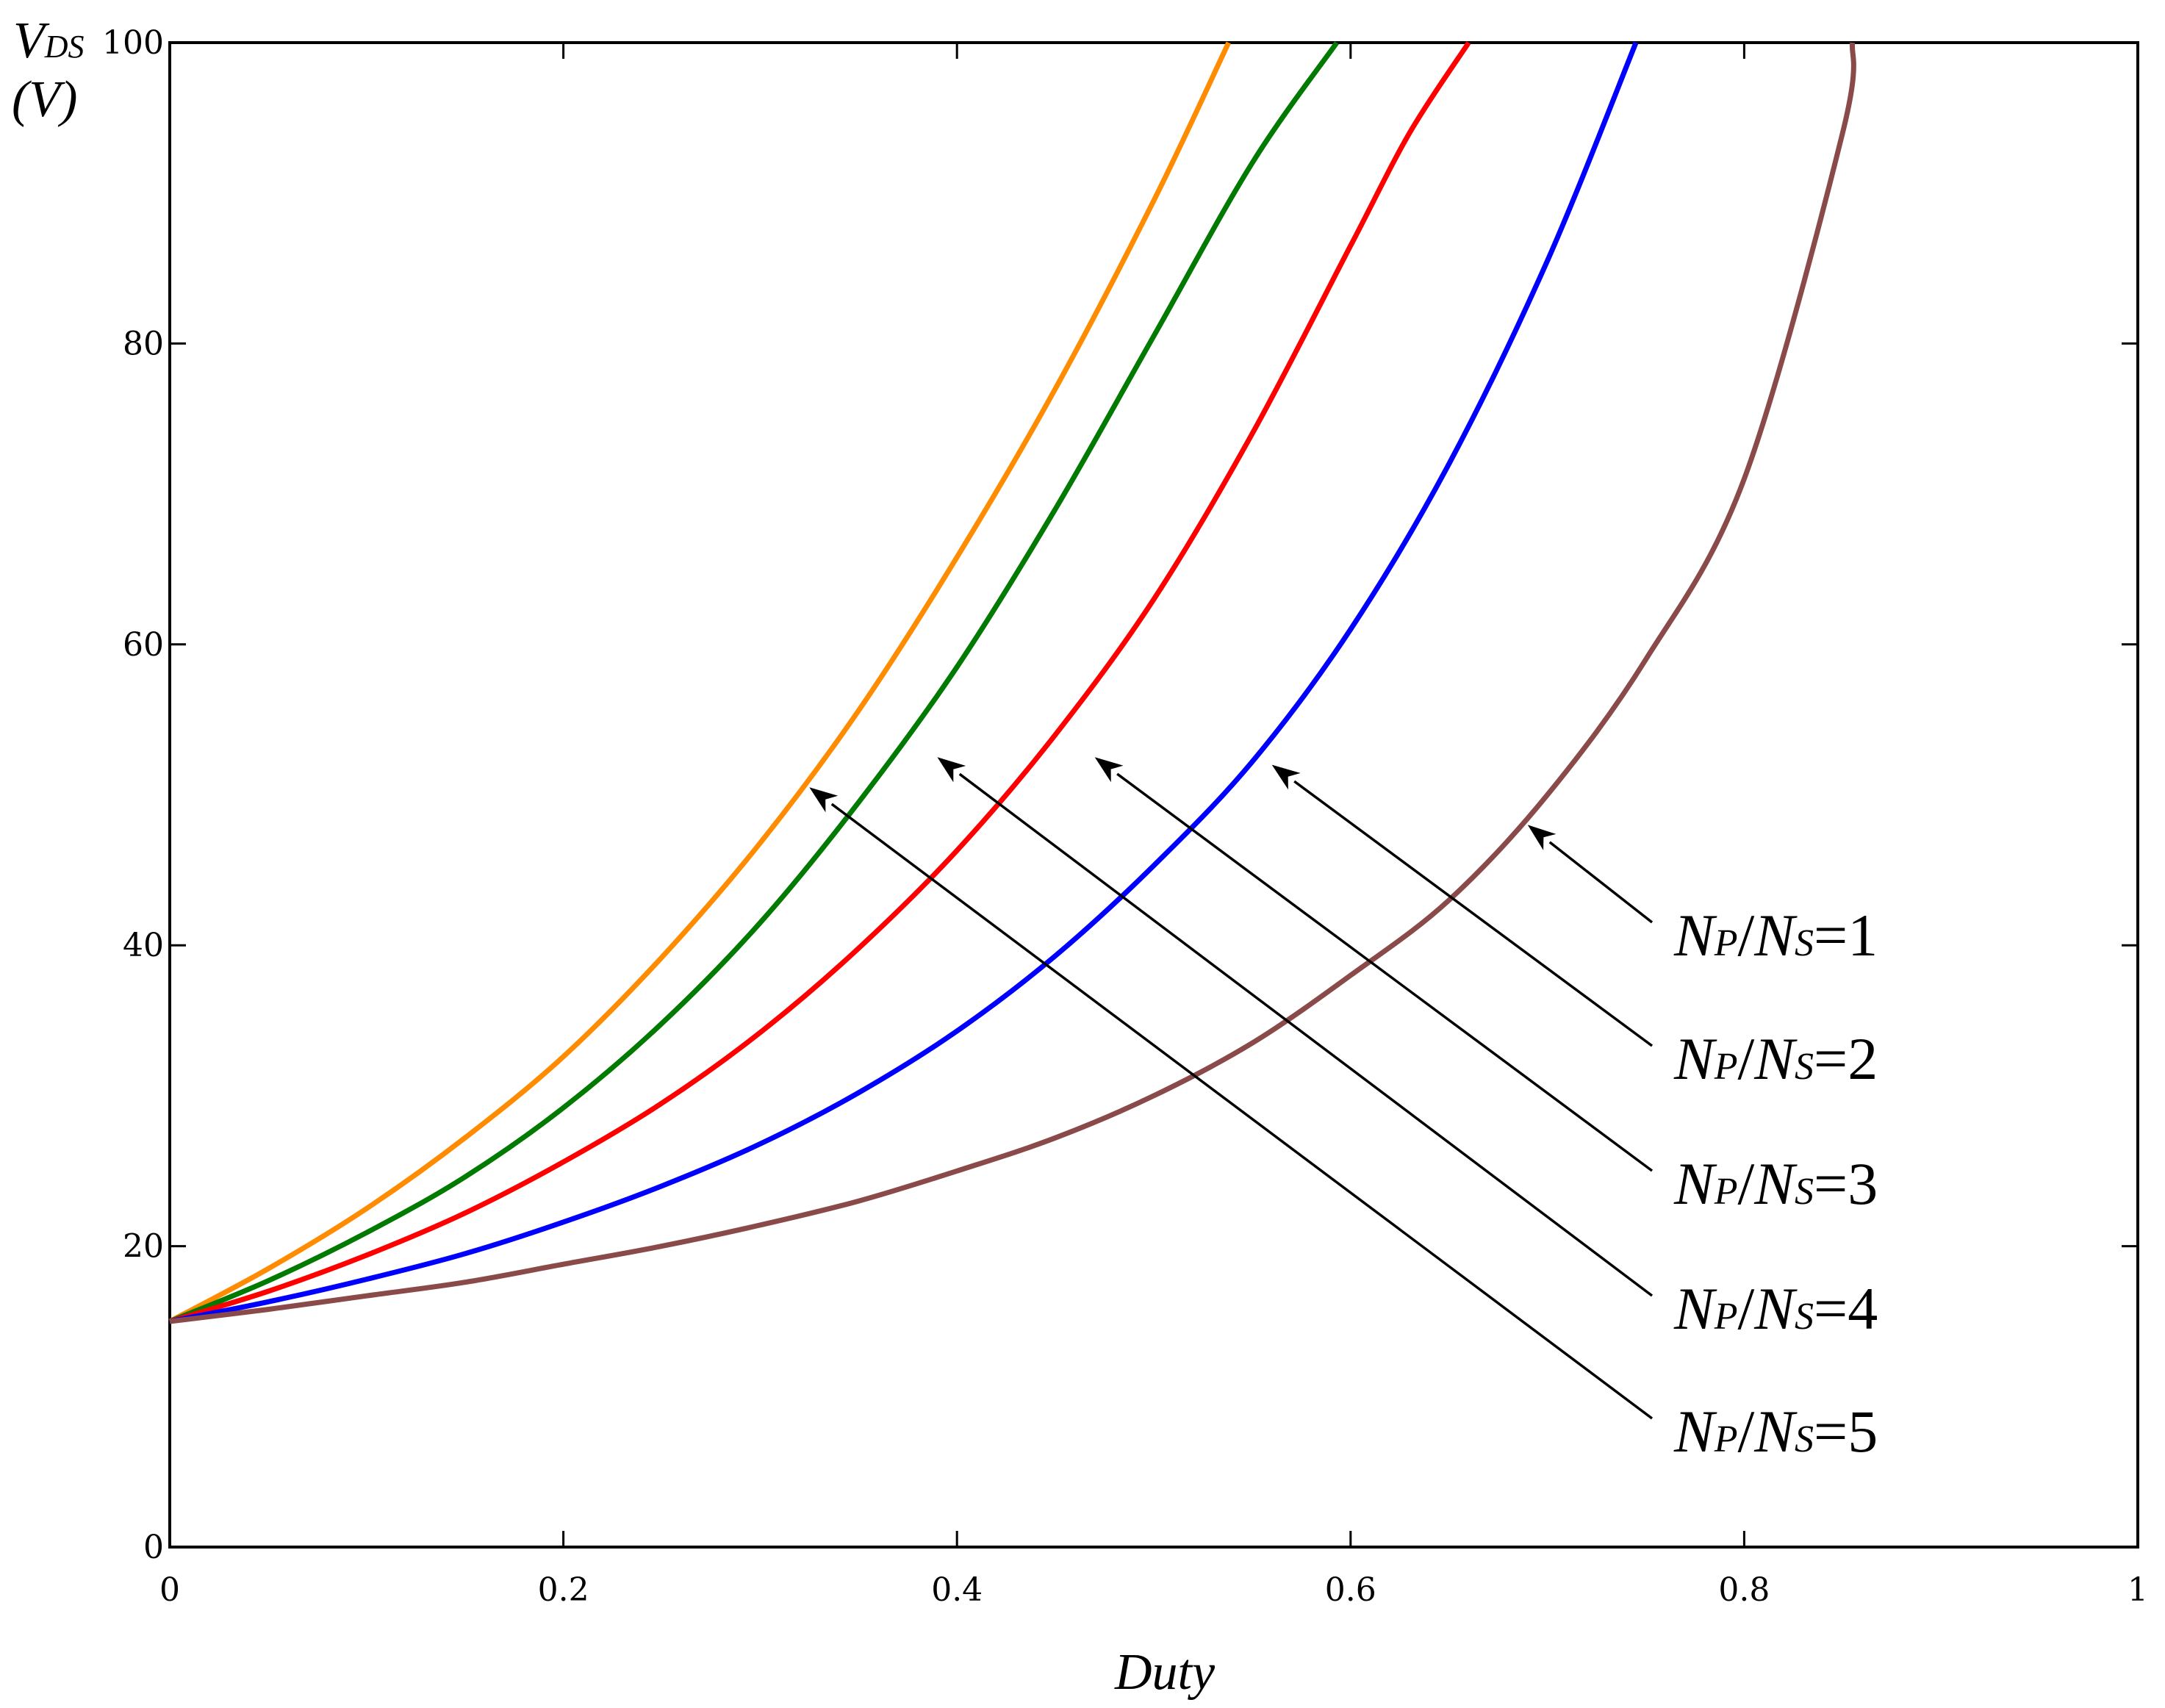 The width and height of the screenshot is (2165, 1708). Describe the element at coordinates (1165, 1672) in the screenshot. I see `x-axis-title: Duty` at that location.